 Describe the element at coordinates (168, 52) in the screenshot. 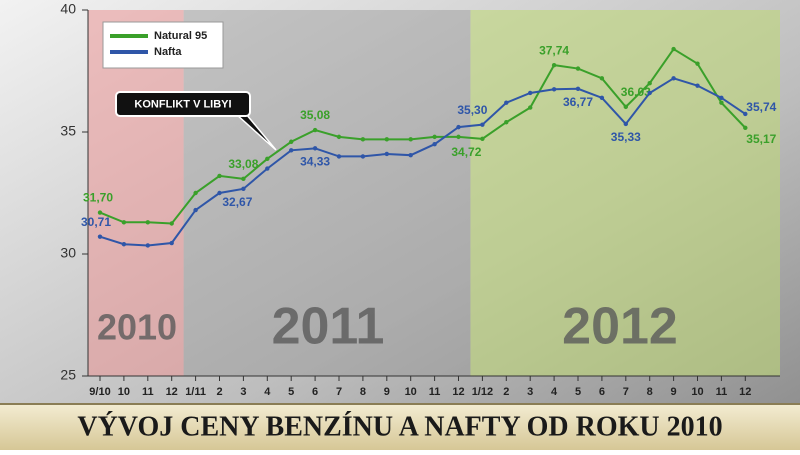

I see `legend-label: Nafta` at that location.